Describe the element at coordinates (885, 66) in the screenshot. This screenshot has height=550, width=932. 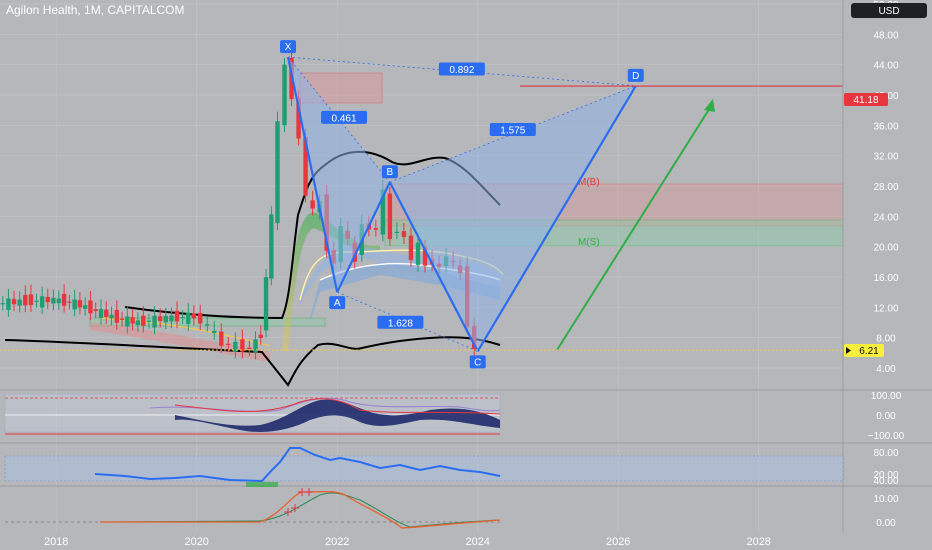
I see `y-tick-label: 44.00` at that location.